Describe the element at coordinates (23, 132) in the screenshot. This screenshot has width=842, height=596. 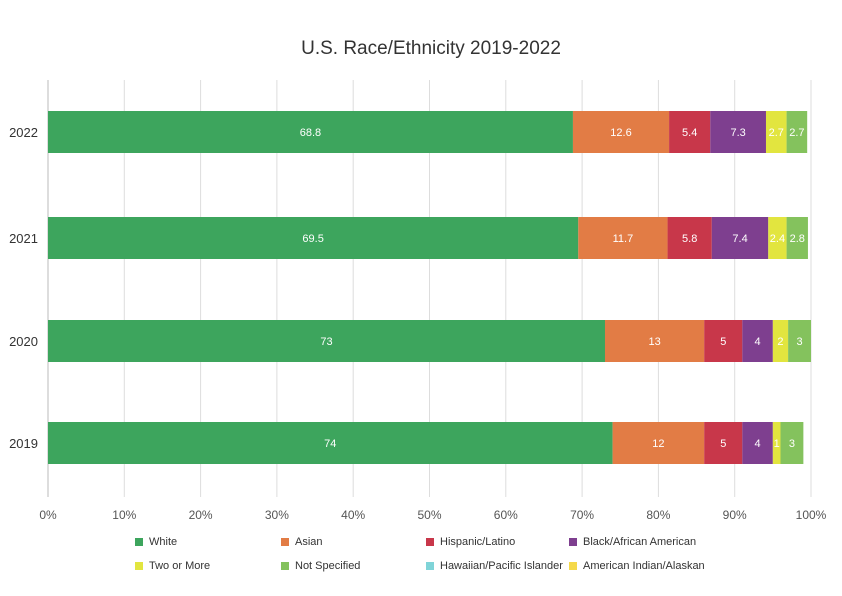
I see `y-tick-label: 2022` at that location.